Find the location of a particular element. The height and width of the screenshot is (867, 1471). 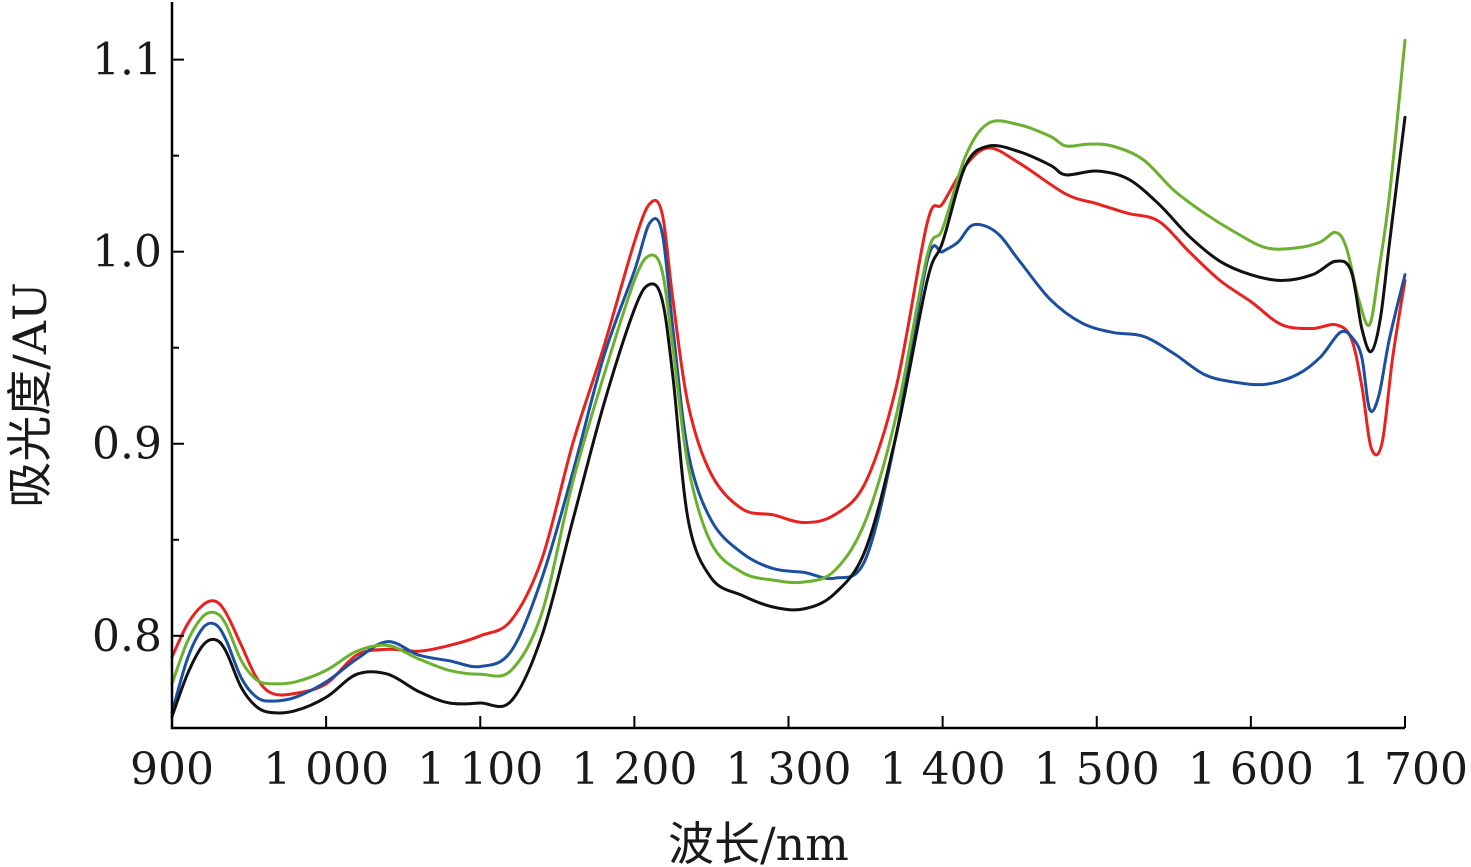

x-tick-label: 900 is located at coordinates (172, 769).